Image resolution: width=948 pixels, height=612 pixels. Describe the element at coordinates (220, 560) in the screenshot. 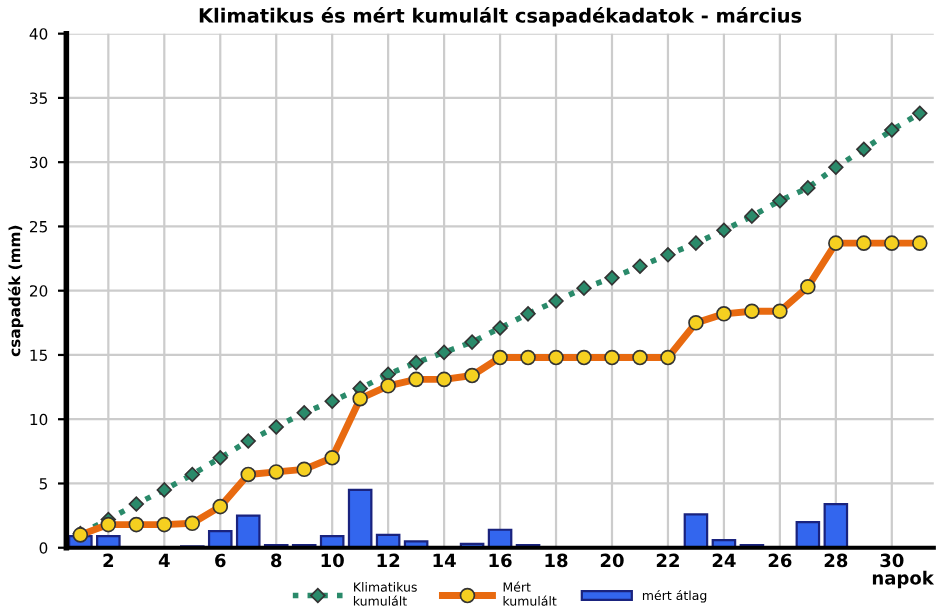

I see `x-tick-label: 6` at that location.